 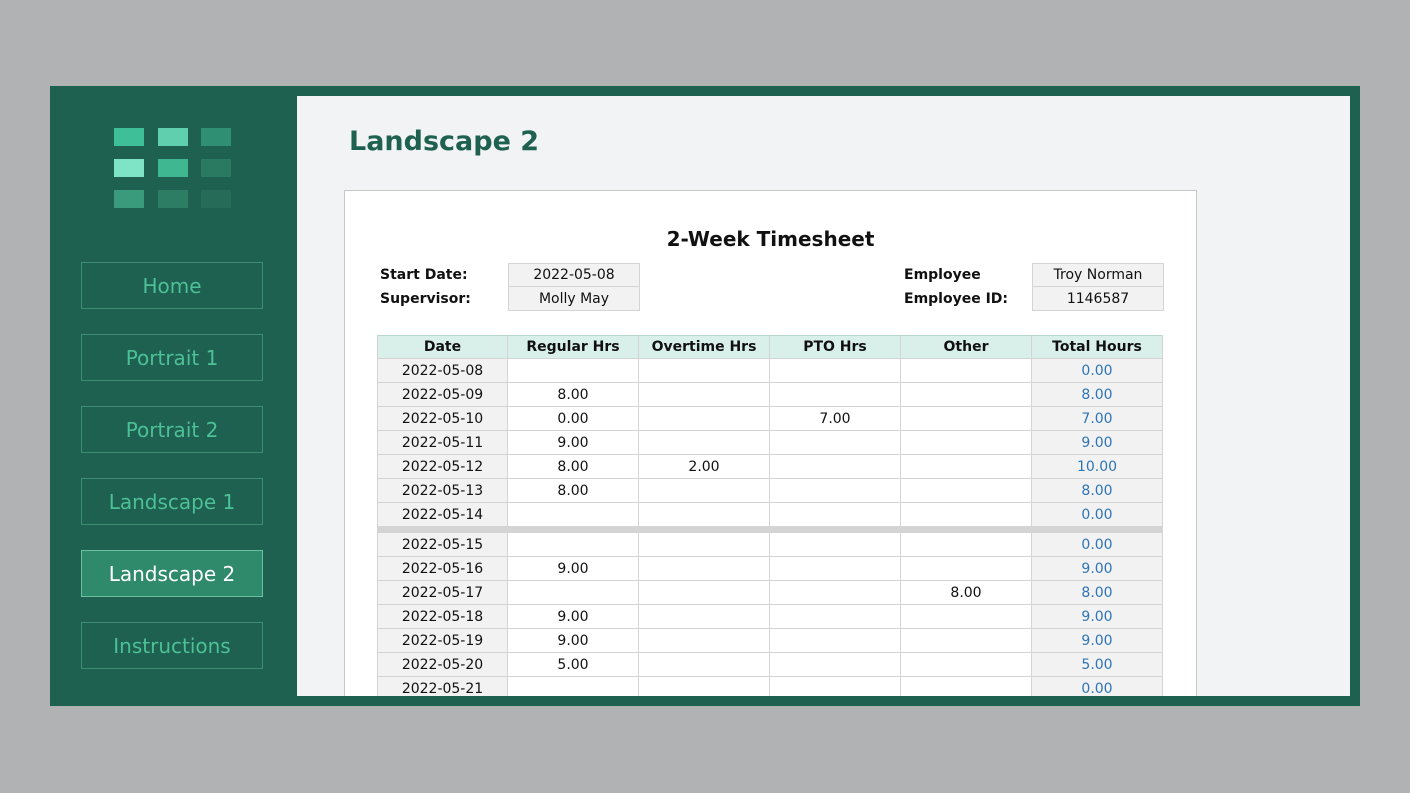 I want to click on table-cell: 2022-05-12, so click(x=442, y=467).